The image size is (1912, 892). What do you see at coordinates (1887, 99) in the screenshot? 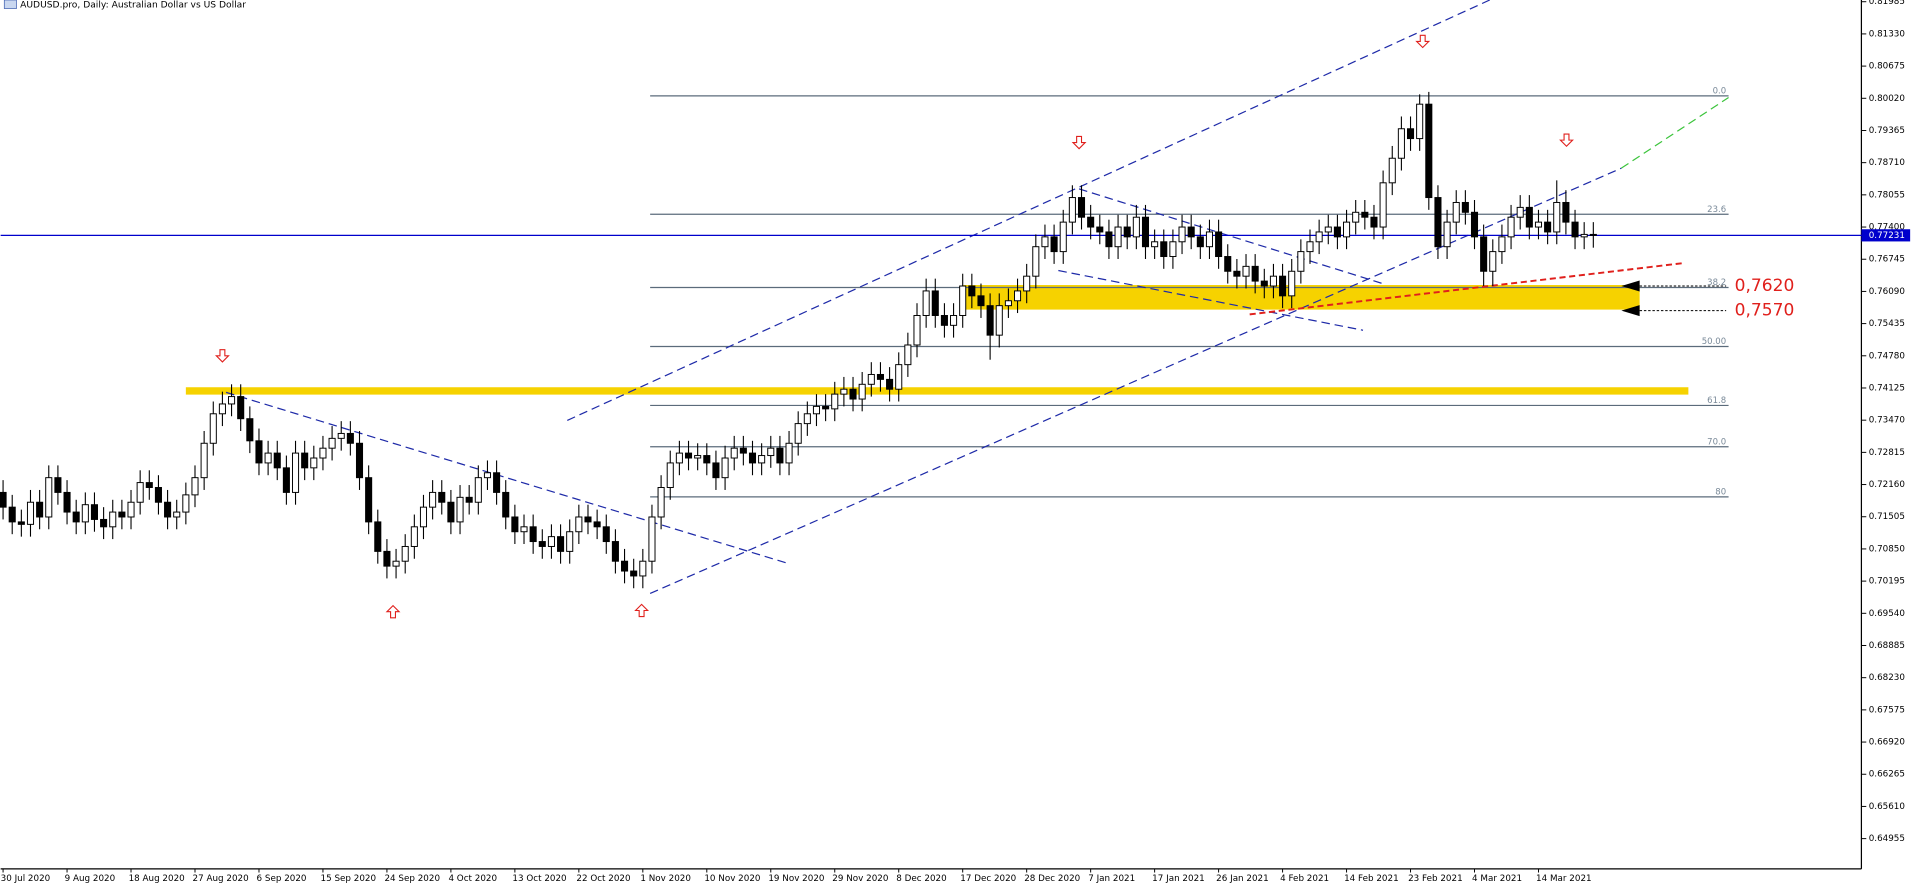
I see `y-tick-label: 0.80020` at bounding box center [1887, 99].